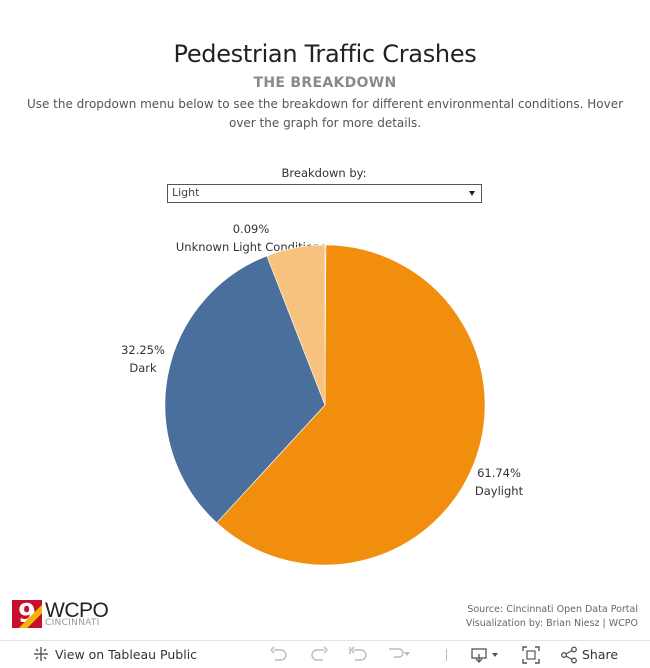 The height and width of the screenshot is (668, 650). Describe the element at coordinates (324, 173) in the screenshot. I see `filter-label: Breakdown by:` at that location.